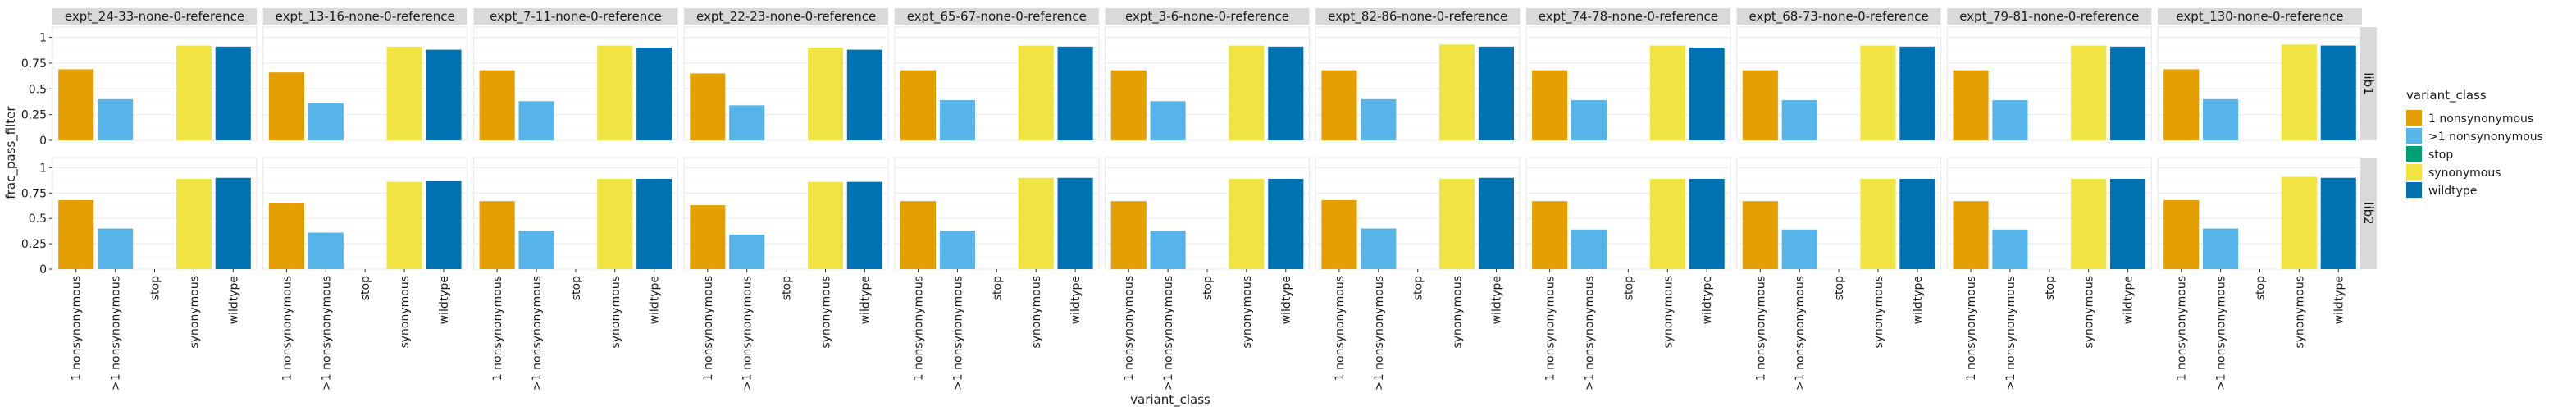  I want to click on facet-strip-expt-24-33-none-0-reference, so click(154, 16).